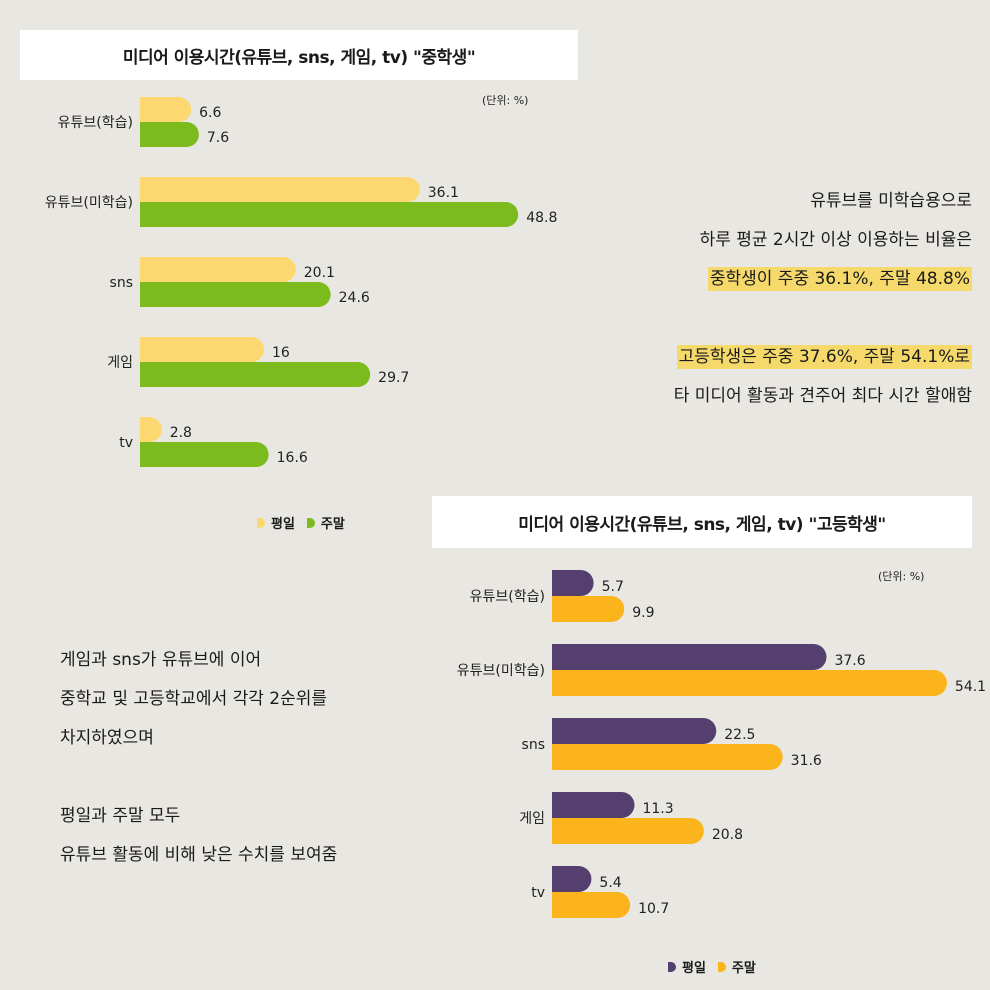 The width and height of the screenshot is (990, 990). I want to click on bar-value-label: 20.1, so click(319, 273).